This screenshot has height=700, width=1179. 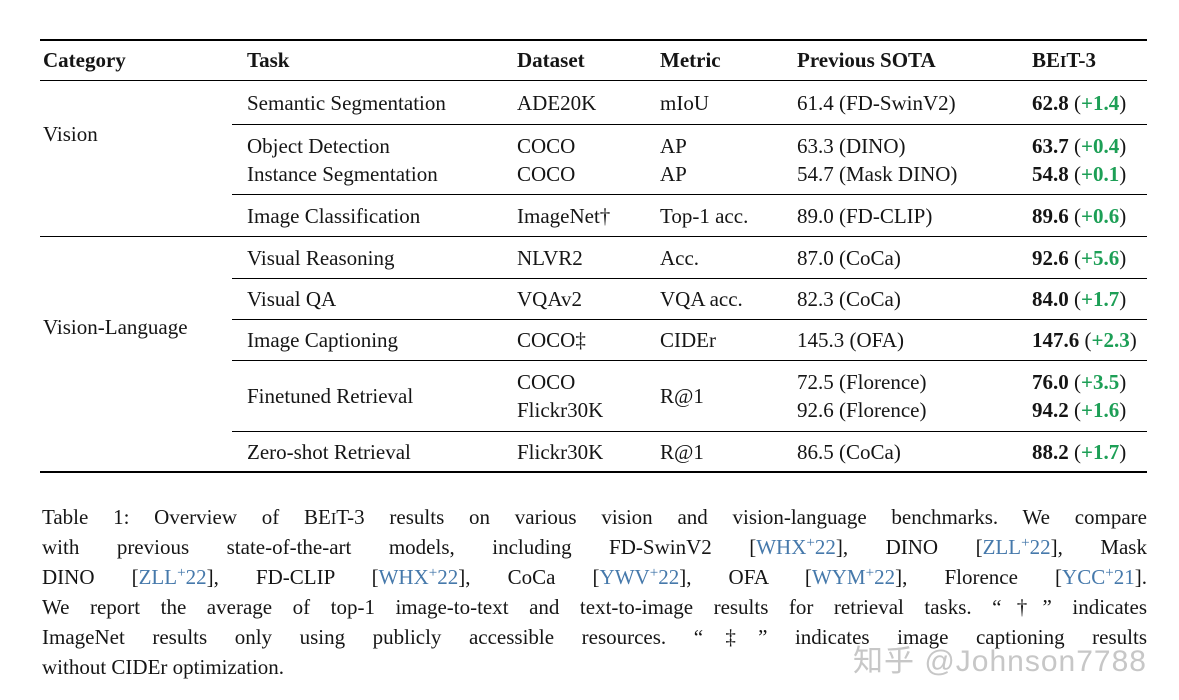 What do you see at coordinates (1079, 257) in the screenshot?
I see `beit3-result-cell: 92.6 (+5.6)` at bounding box center [1079, 257].